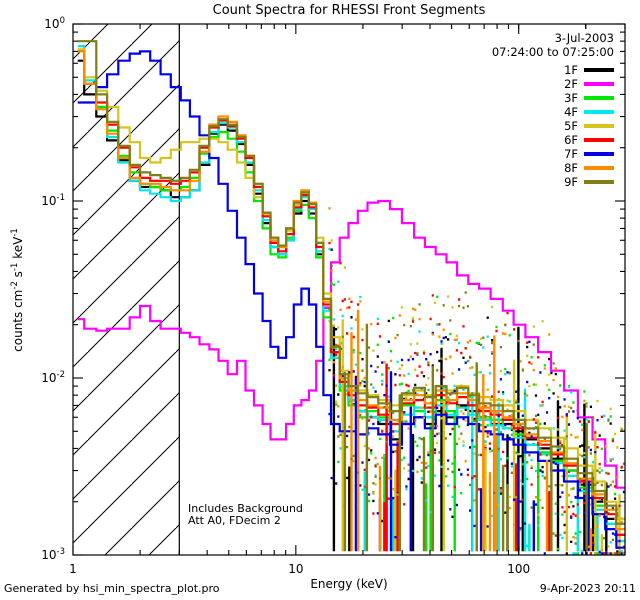 This screenshot has height=600, width=640. Describe the element at coordinates (112, 588) in the screenshot. I see `footer-generator: Generated by hsi_min_spectra_plot.pro` at that location.